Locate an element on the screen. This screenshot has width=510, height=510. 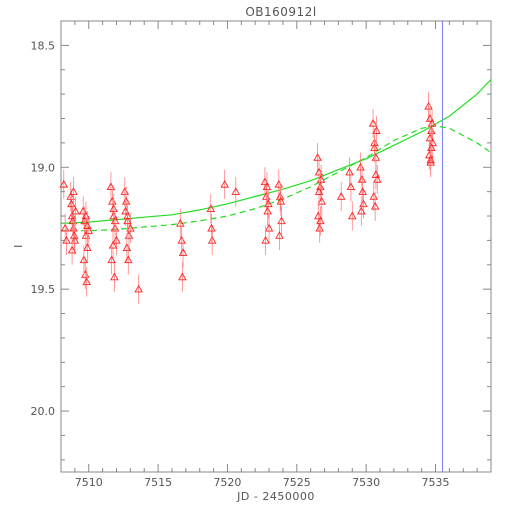
x-axis-title: JD - 2450000 is located at coordinates (275, 496).